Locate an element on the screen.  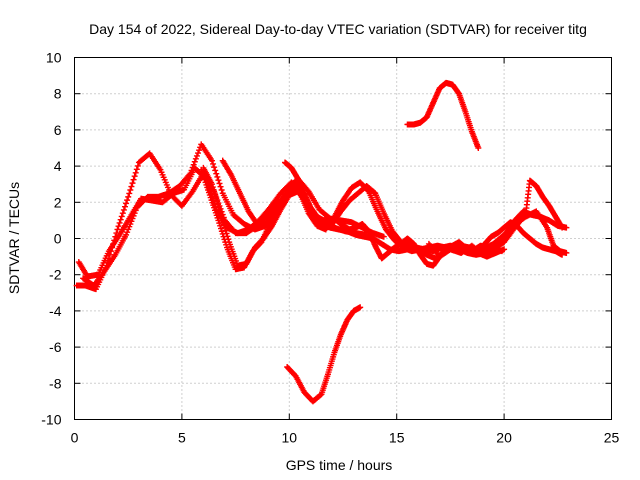
y-tick-label: -4 is located at coordinates (55, 311).